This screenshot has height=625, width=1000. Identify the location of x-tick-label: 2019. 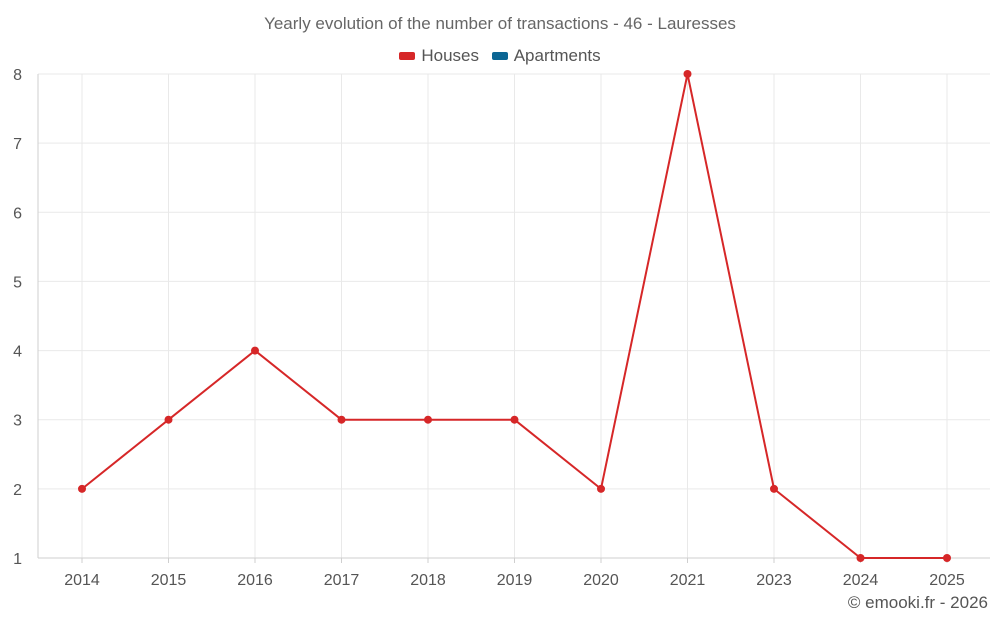
(515, 580).